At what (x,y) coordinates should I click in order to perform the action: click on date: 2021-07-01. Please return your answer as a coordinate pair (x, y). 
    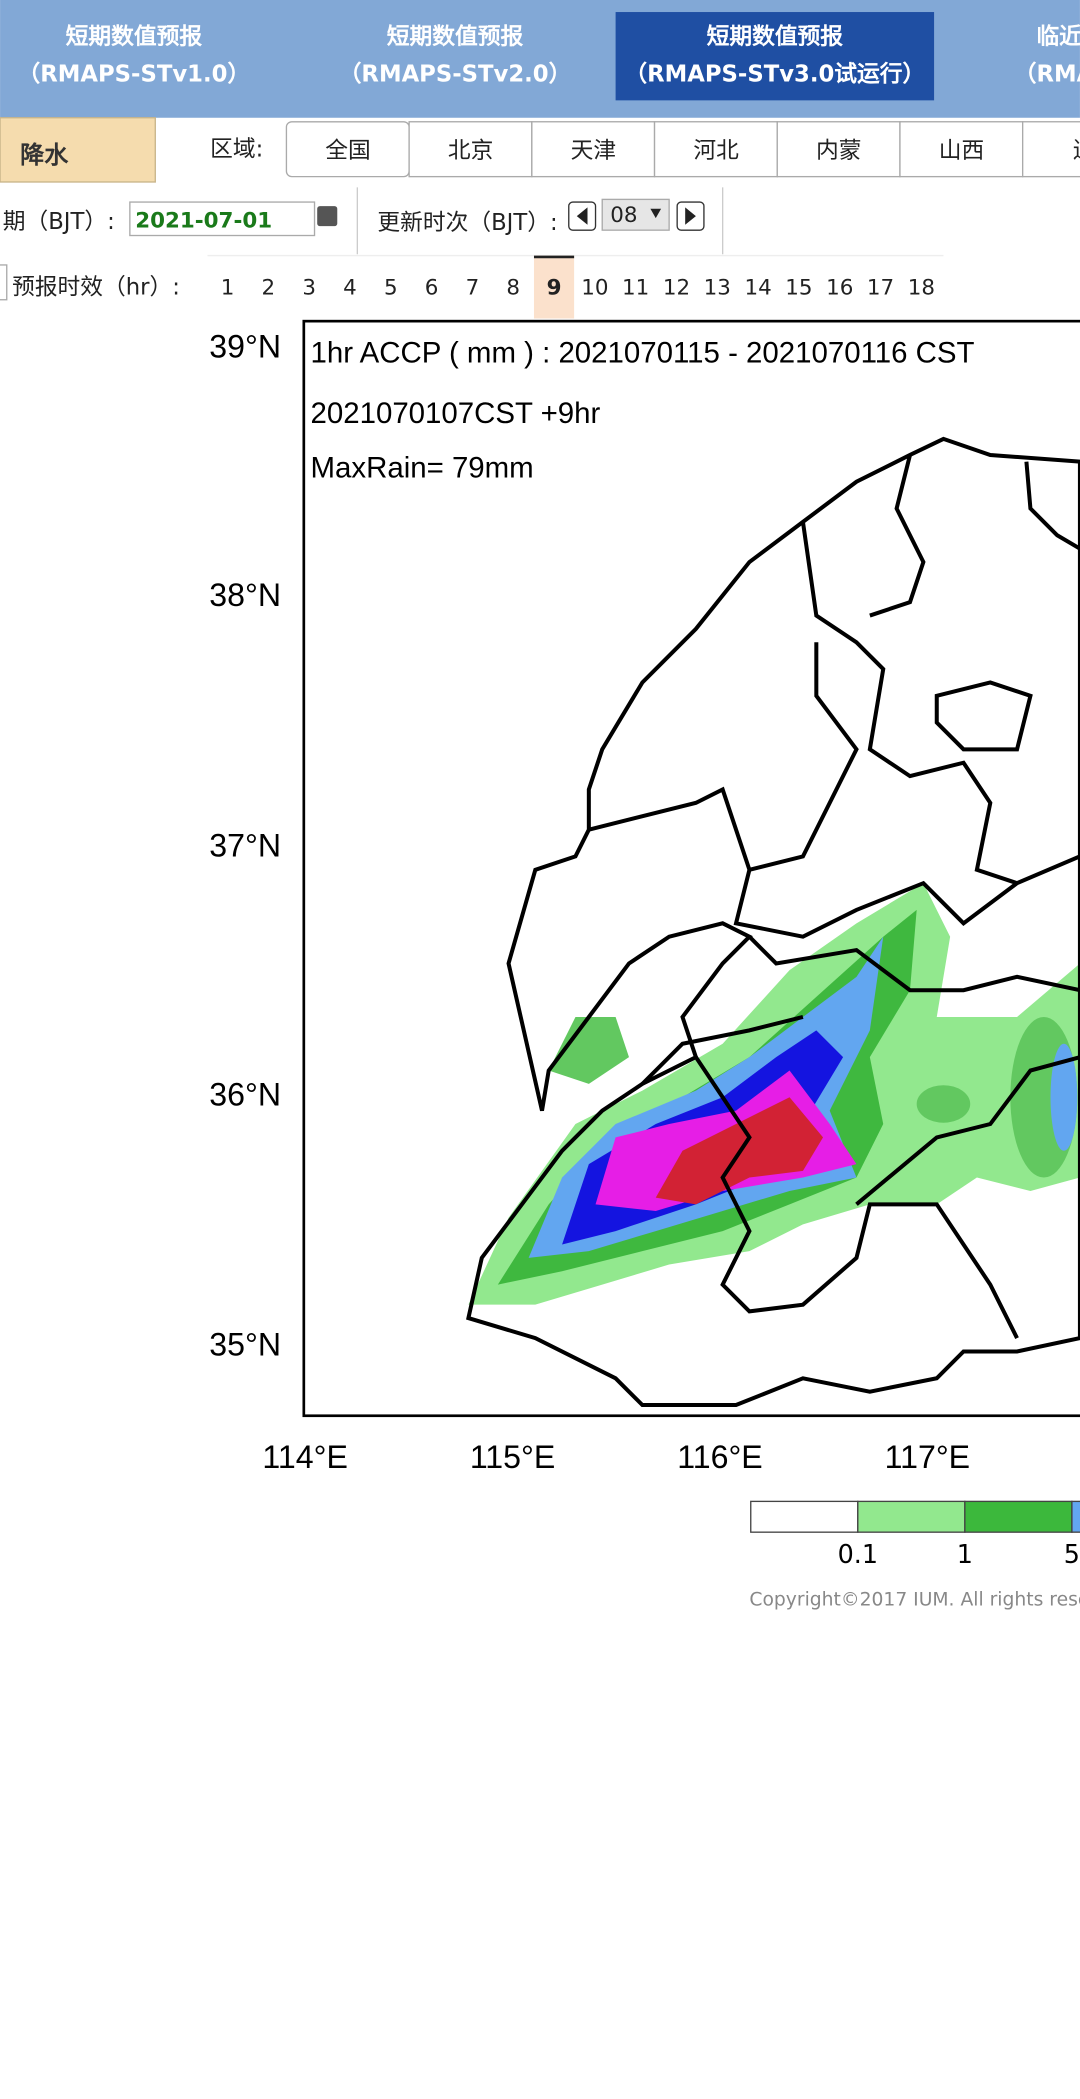
    Looking at the image, I should click on (203, 220).